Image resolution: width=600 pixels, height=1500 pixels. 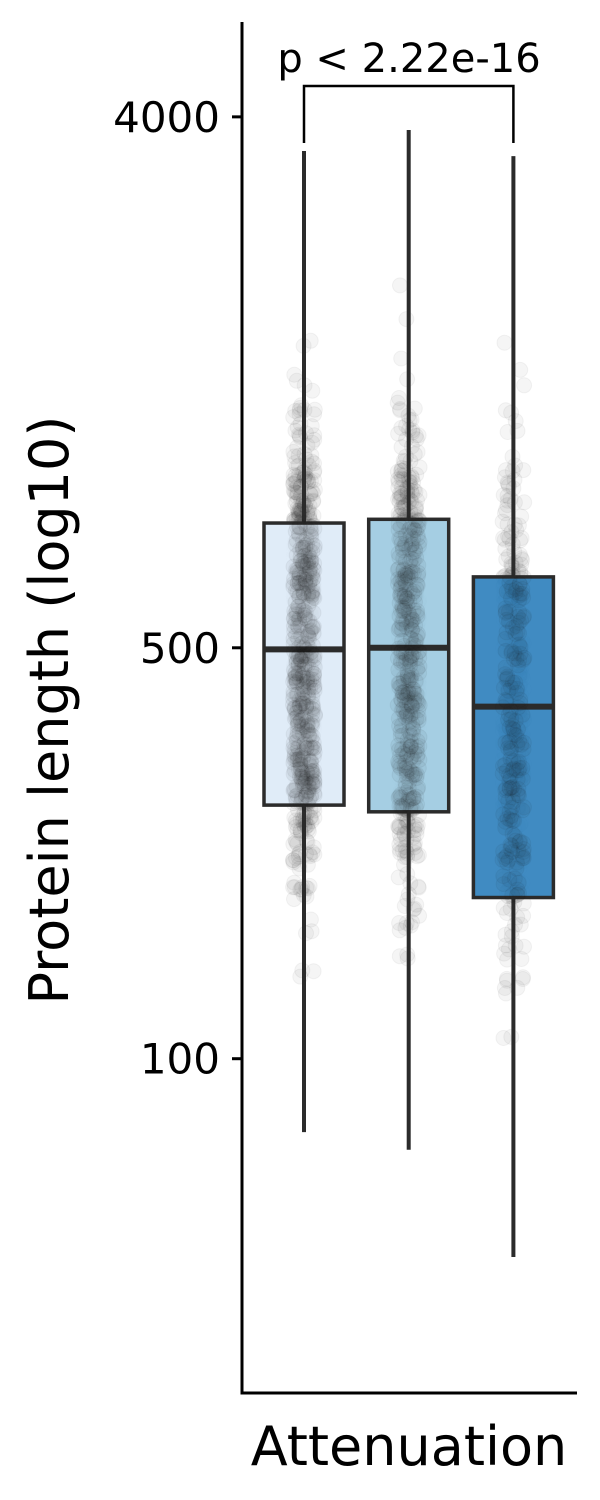 What do you see at coordinates (49, 710) in the screenshot?
I see `y-axis-title: Protein length (log10)` at bounding box center [49, 710].